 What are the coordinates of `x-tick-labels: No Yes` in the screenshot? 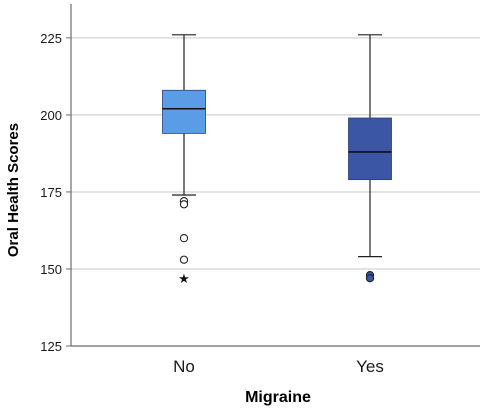 It's located at (278, 366).